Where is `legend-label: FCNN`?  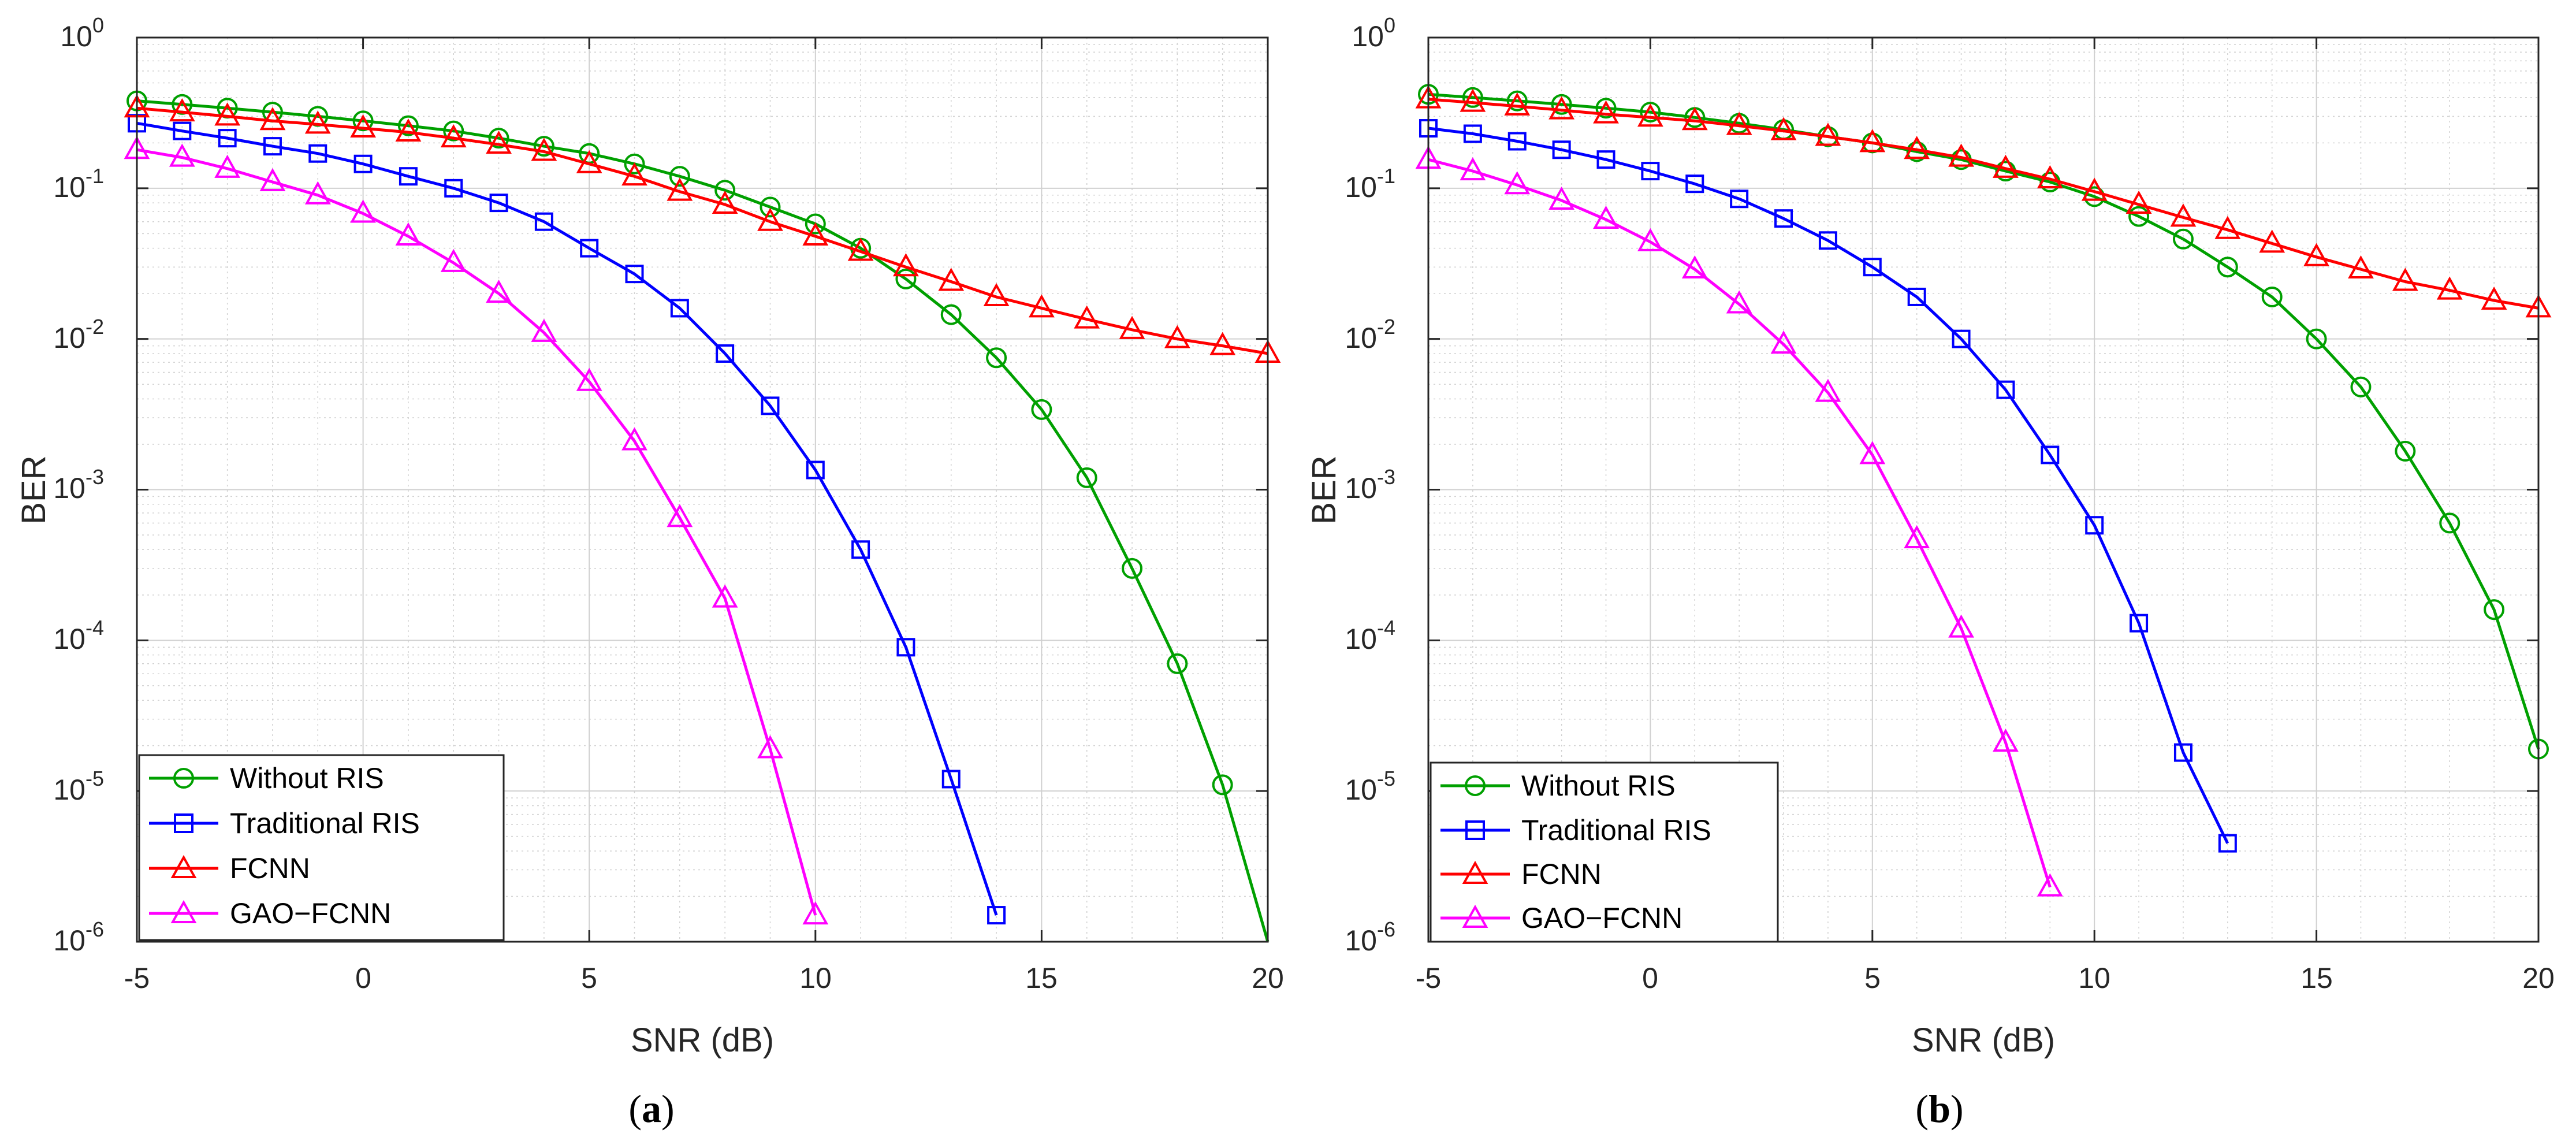
legend-label: FCNN is located at coordinates (270, 868).